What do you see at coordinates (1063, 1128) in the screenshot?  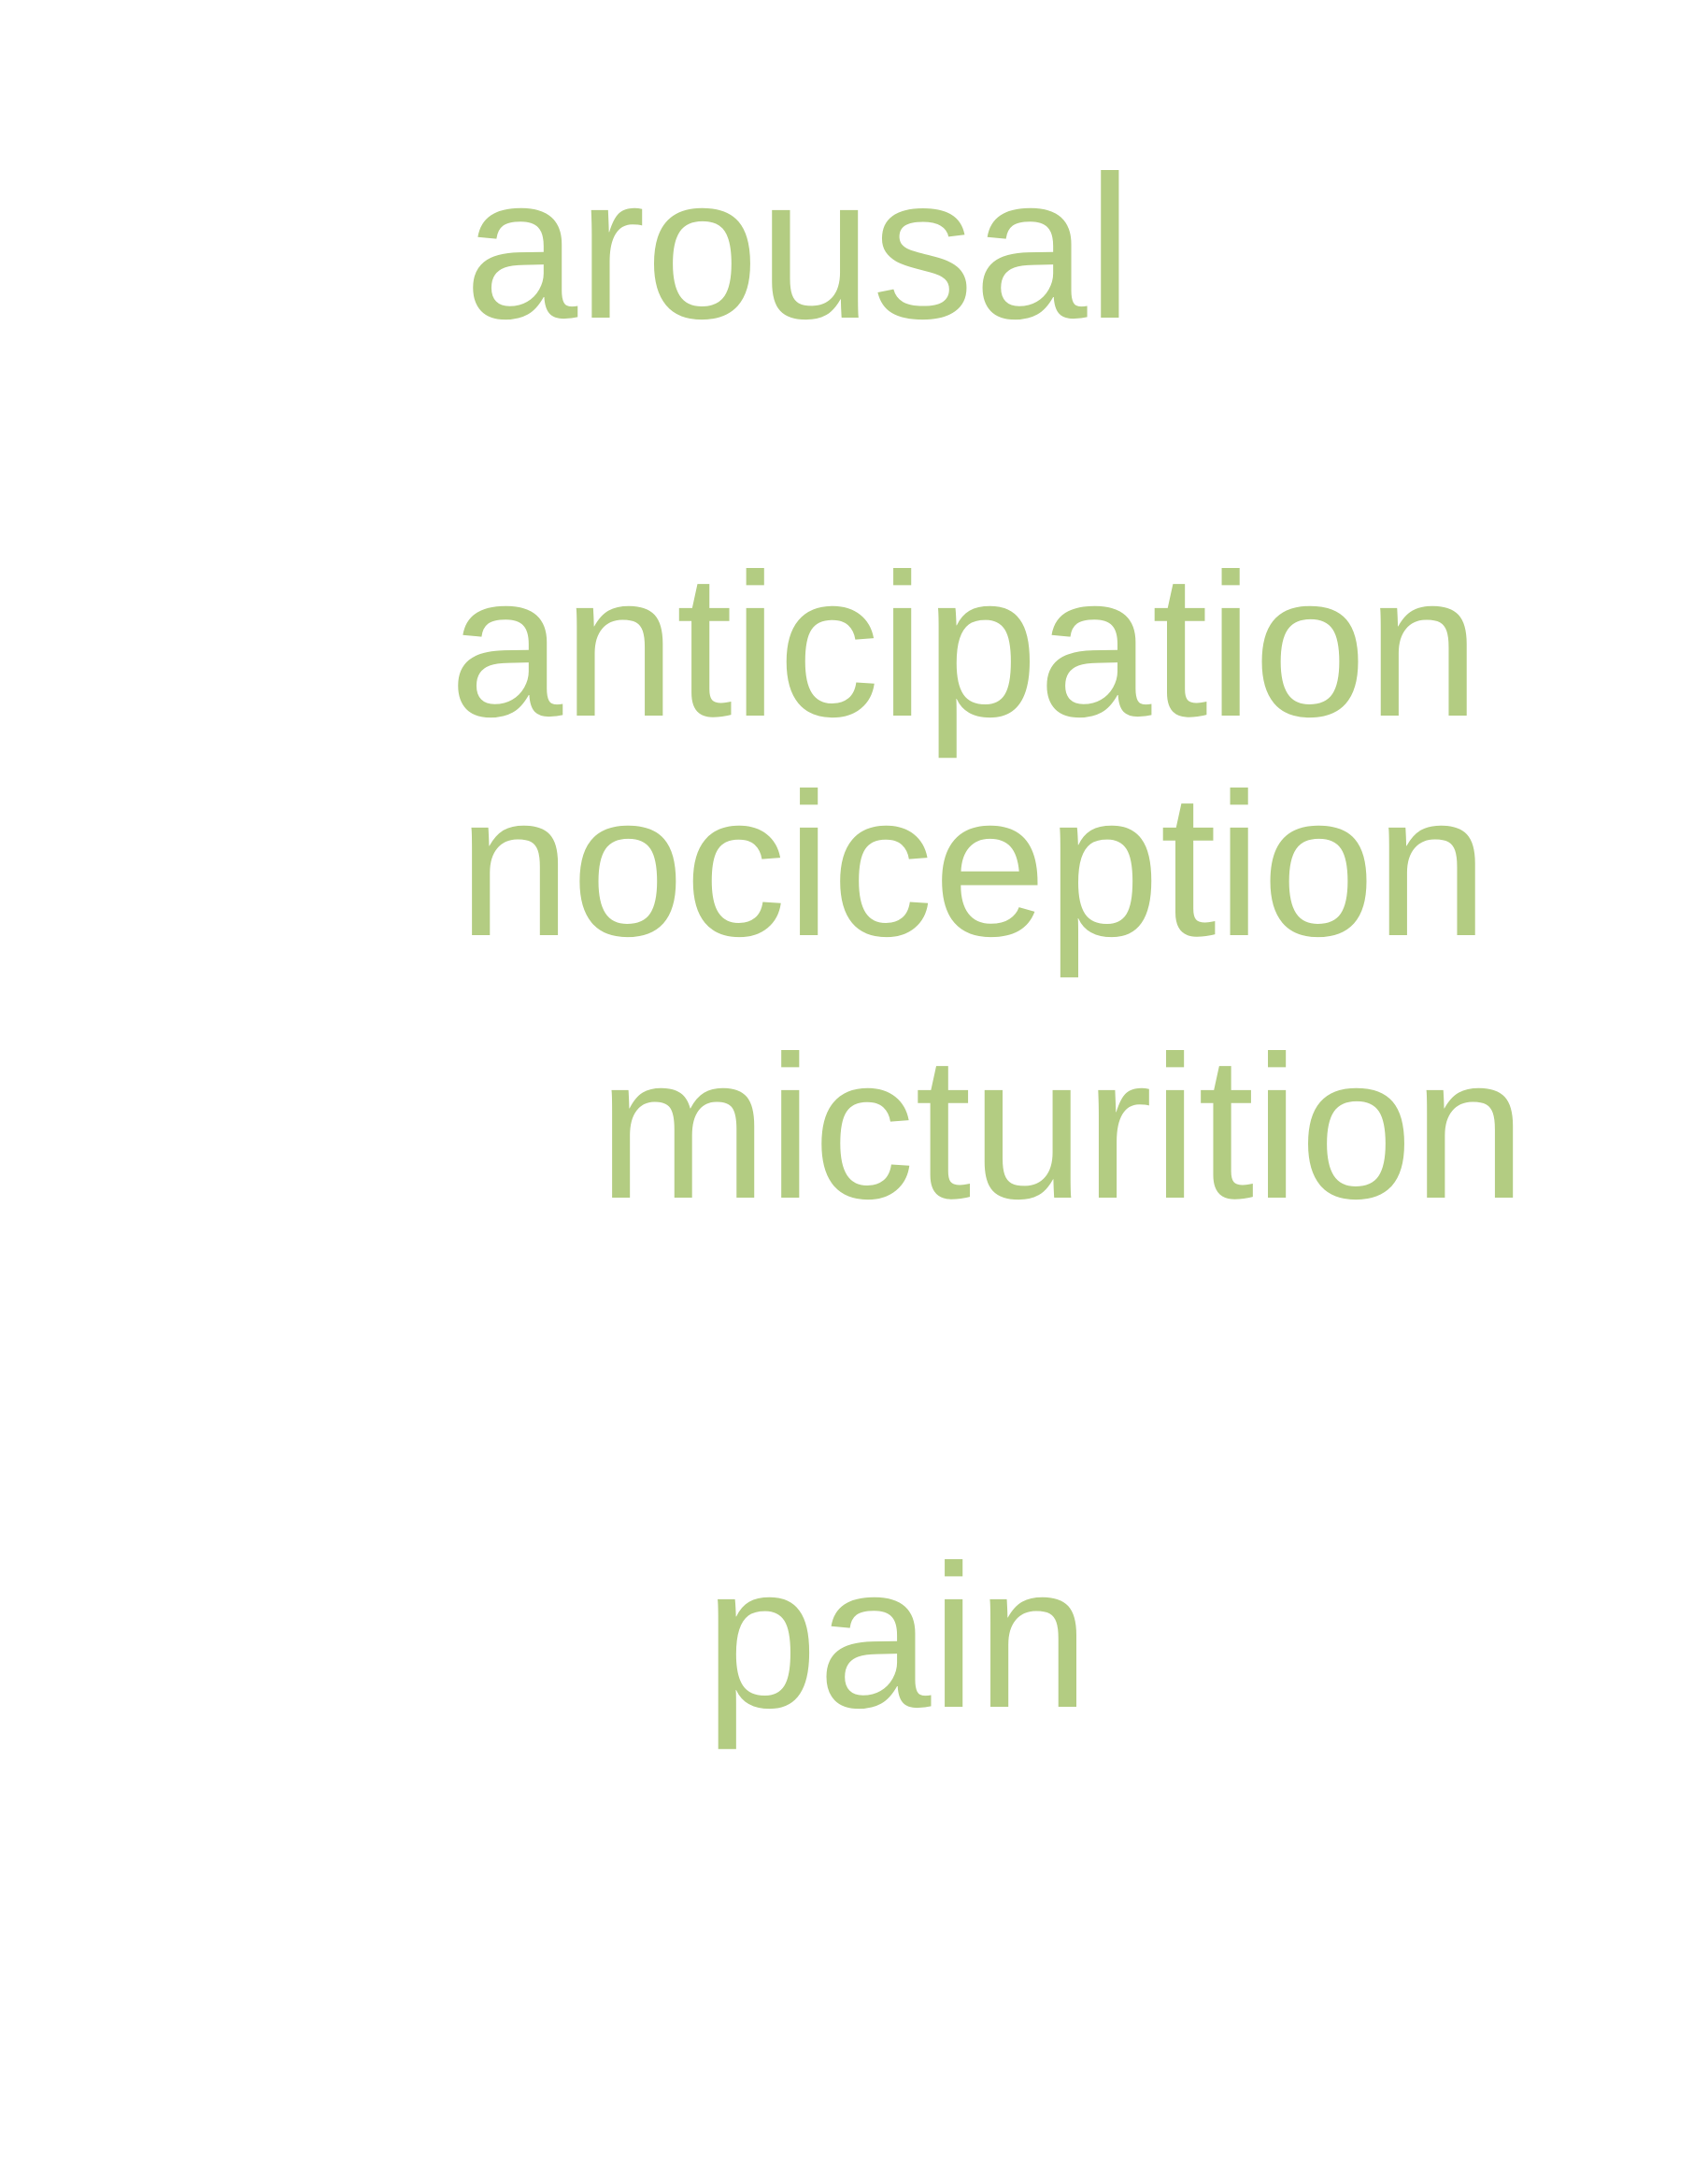 I see `word-micturition: micturition` at bounding box center [1063, 1128].